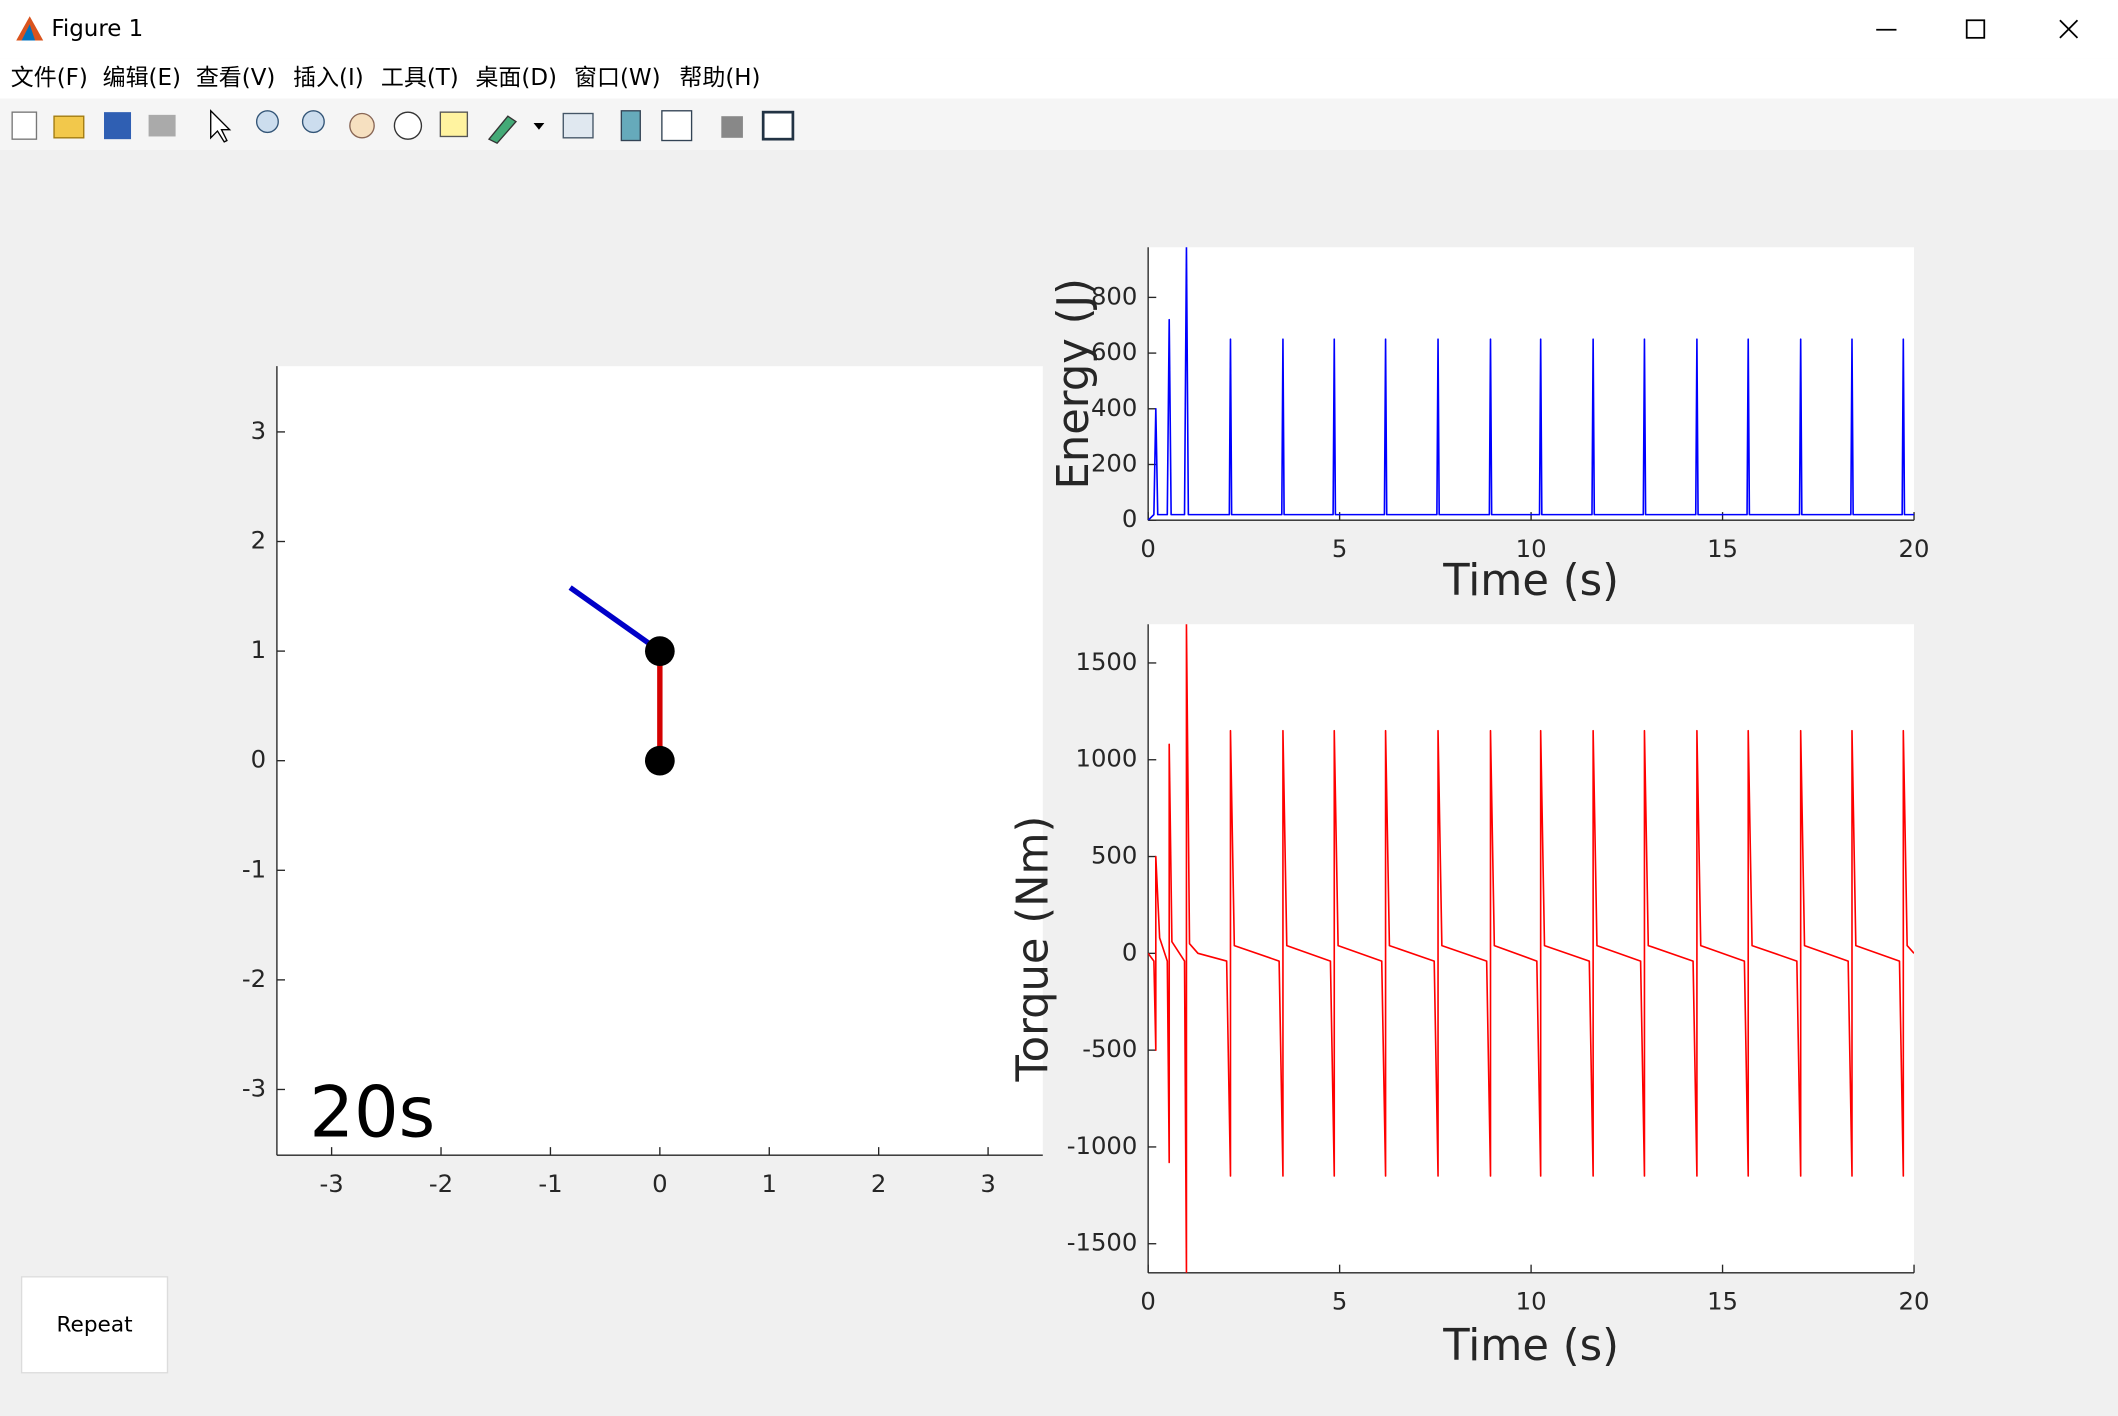 Image resolution: width=2118 pixels, height=1416 pixels. Describe the element at coordinates (258, 649) in the screenshot. I see `y-tick-label: 1` at that location.